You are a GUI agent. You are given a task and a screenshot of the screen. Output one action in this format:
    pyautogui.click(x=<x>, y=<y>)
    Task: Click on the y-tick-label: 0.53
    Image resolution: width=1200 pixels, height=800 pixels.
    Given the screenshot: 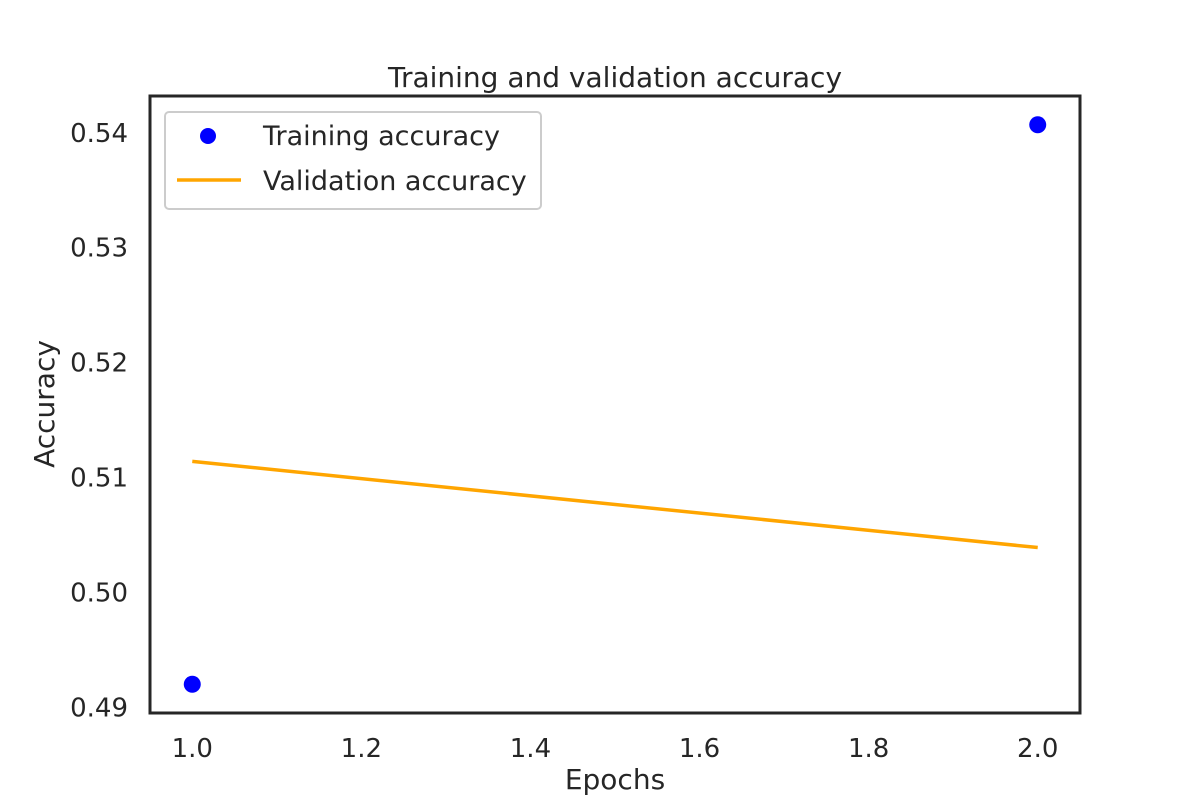 What is the action you would take?
    pyautogui.click(x=99, y=249)
    